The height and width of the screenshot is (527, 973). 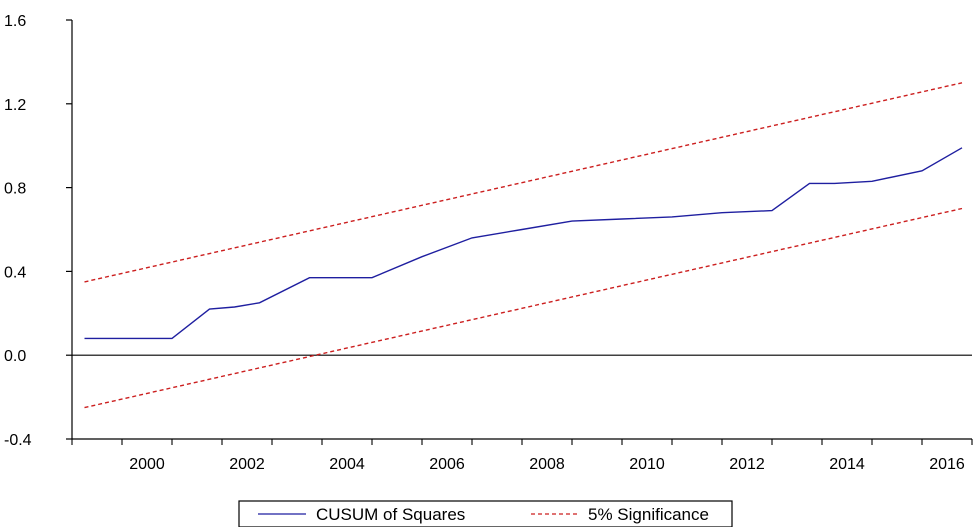 What do you see at coordinates (247, 464) in the screenshot?
I see `x-tick-label: 2002` at bounding box center [247, 464].